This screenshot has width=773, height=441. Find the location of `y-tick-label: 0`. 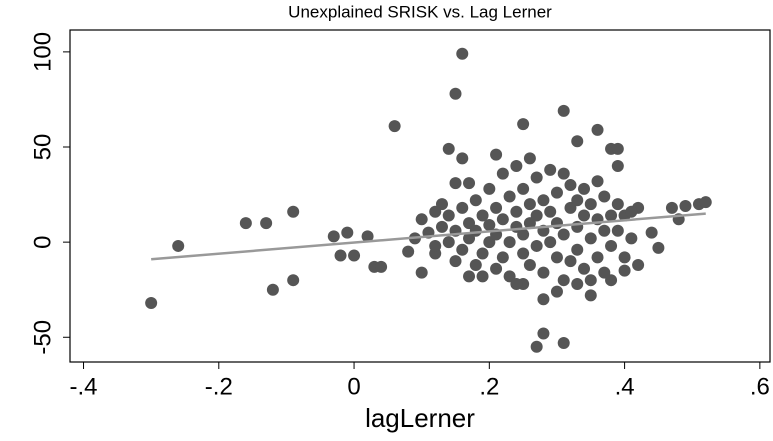

y-tick-label: 0 is located at coordinates (42, 241).